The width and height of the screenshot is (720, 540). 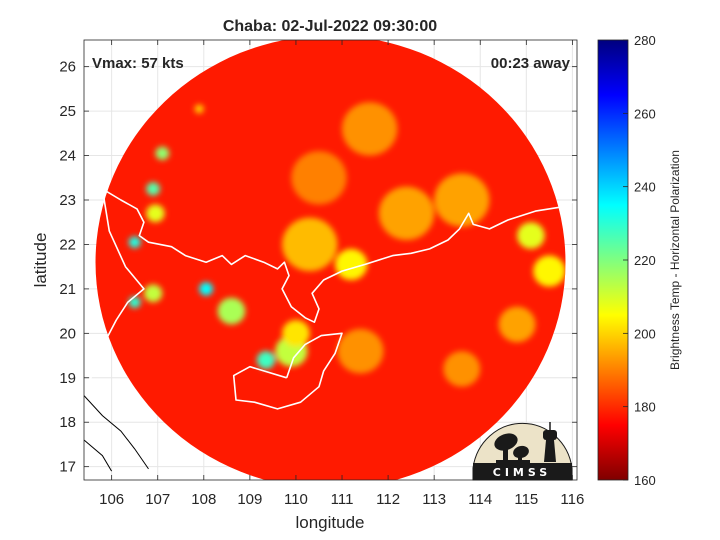 What do you see at coordinates (67, 156) in the screenshot?
I see `y-tick-label: 24` at bounding box center [67, 156].